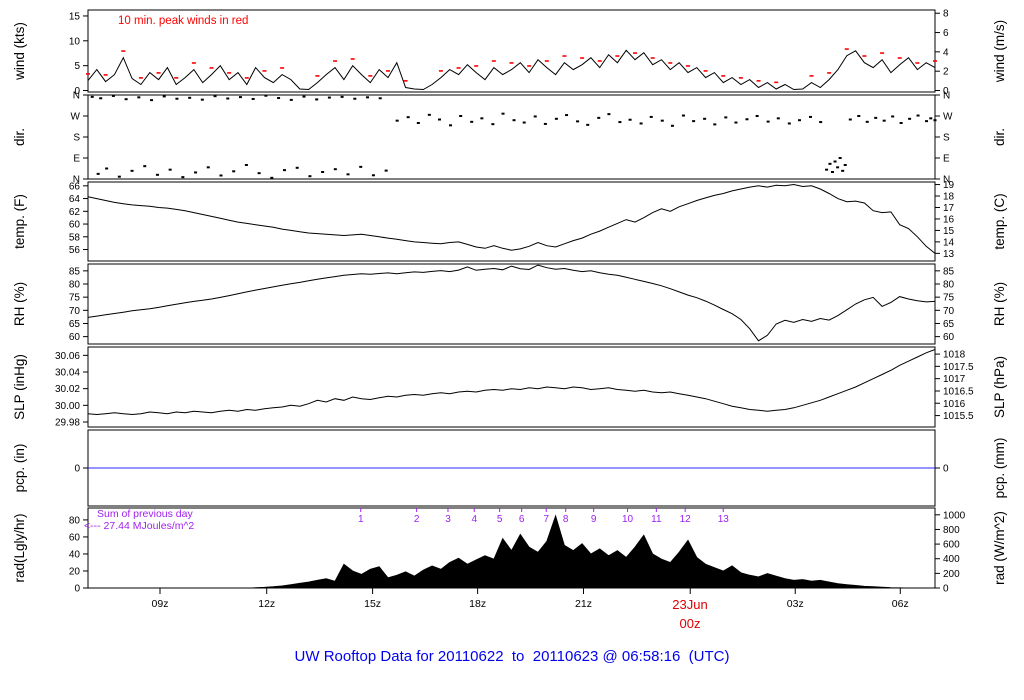 Image resolution: width=1024 pixels, height=700 pixels. What do you see at coordinates (999, 51) in the screenshot?
I see `wind-axis-label-right: wind (m/s)` at bounding box center [999, 51].